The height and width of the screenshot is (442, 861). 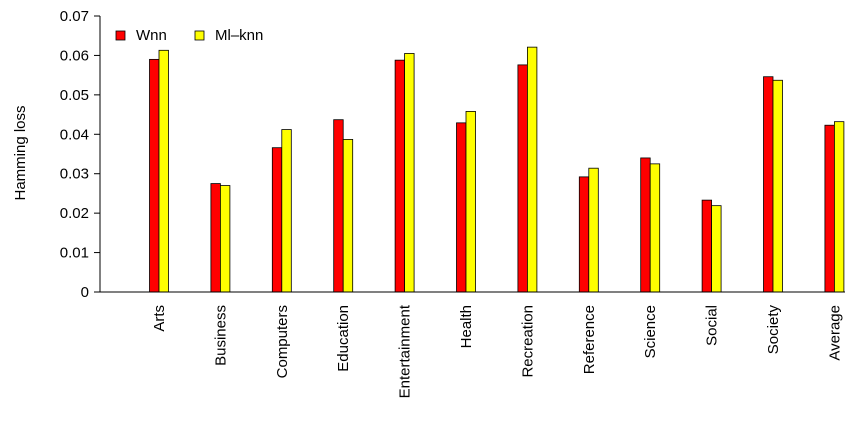 What do you see at coordinates (466, 326) in the screenshot?
I see `x-category-label: Health` at bounding box center [466, 326].